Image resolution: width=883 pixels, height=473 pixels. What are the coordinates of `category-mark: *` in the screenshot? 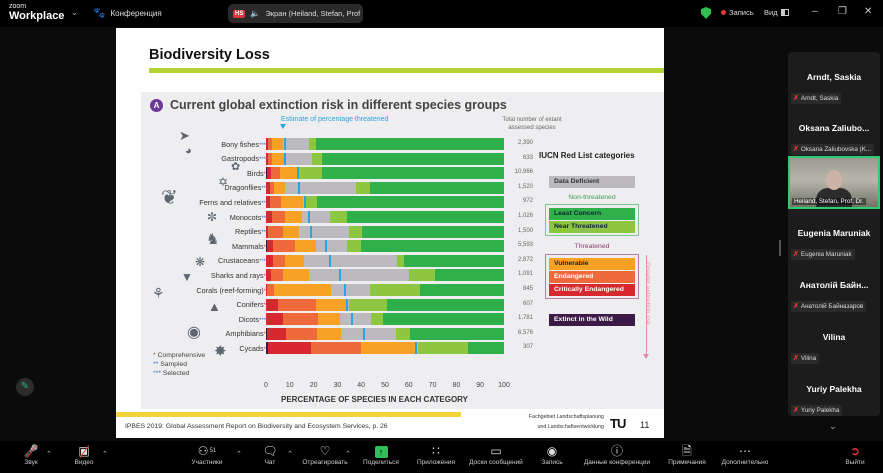 It's located at (264, 174).